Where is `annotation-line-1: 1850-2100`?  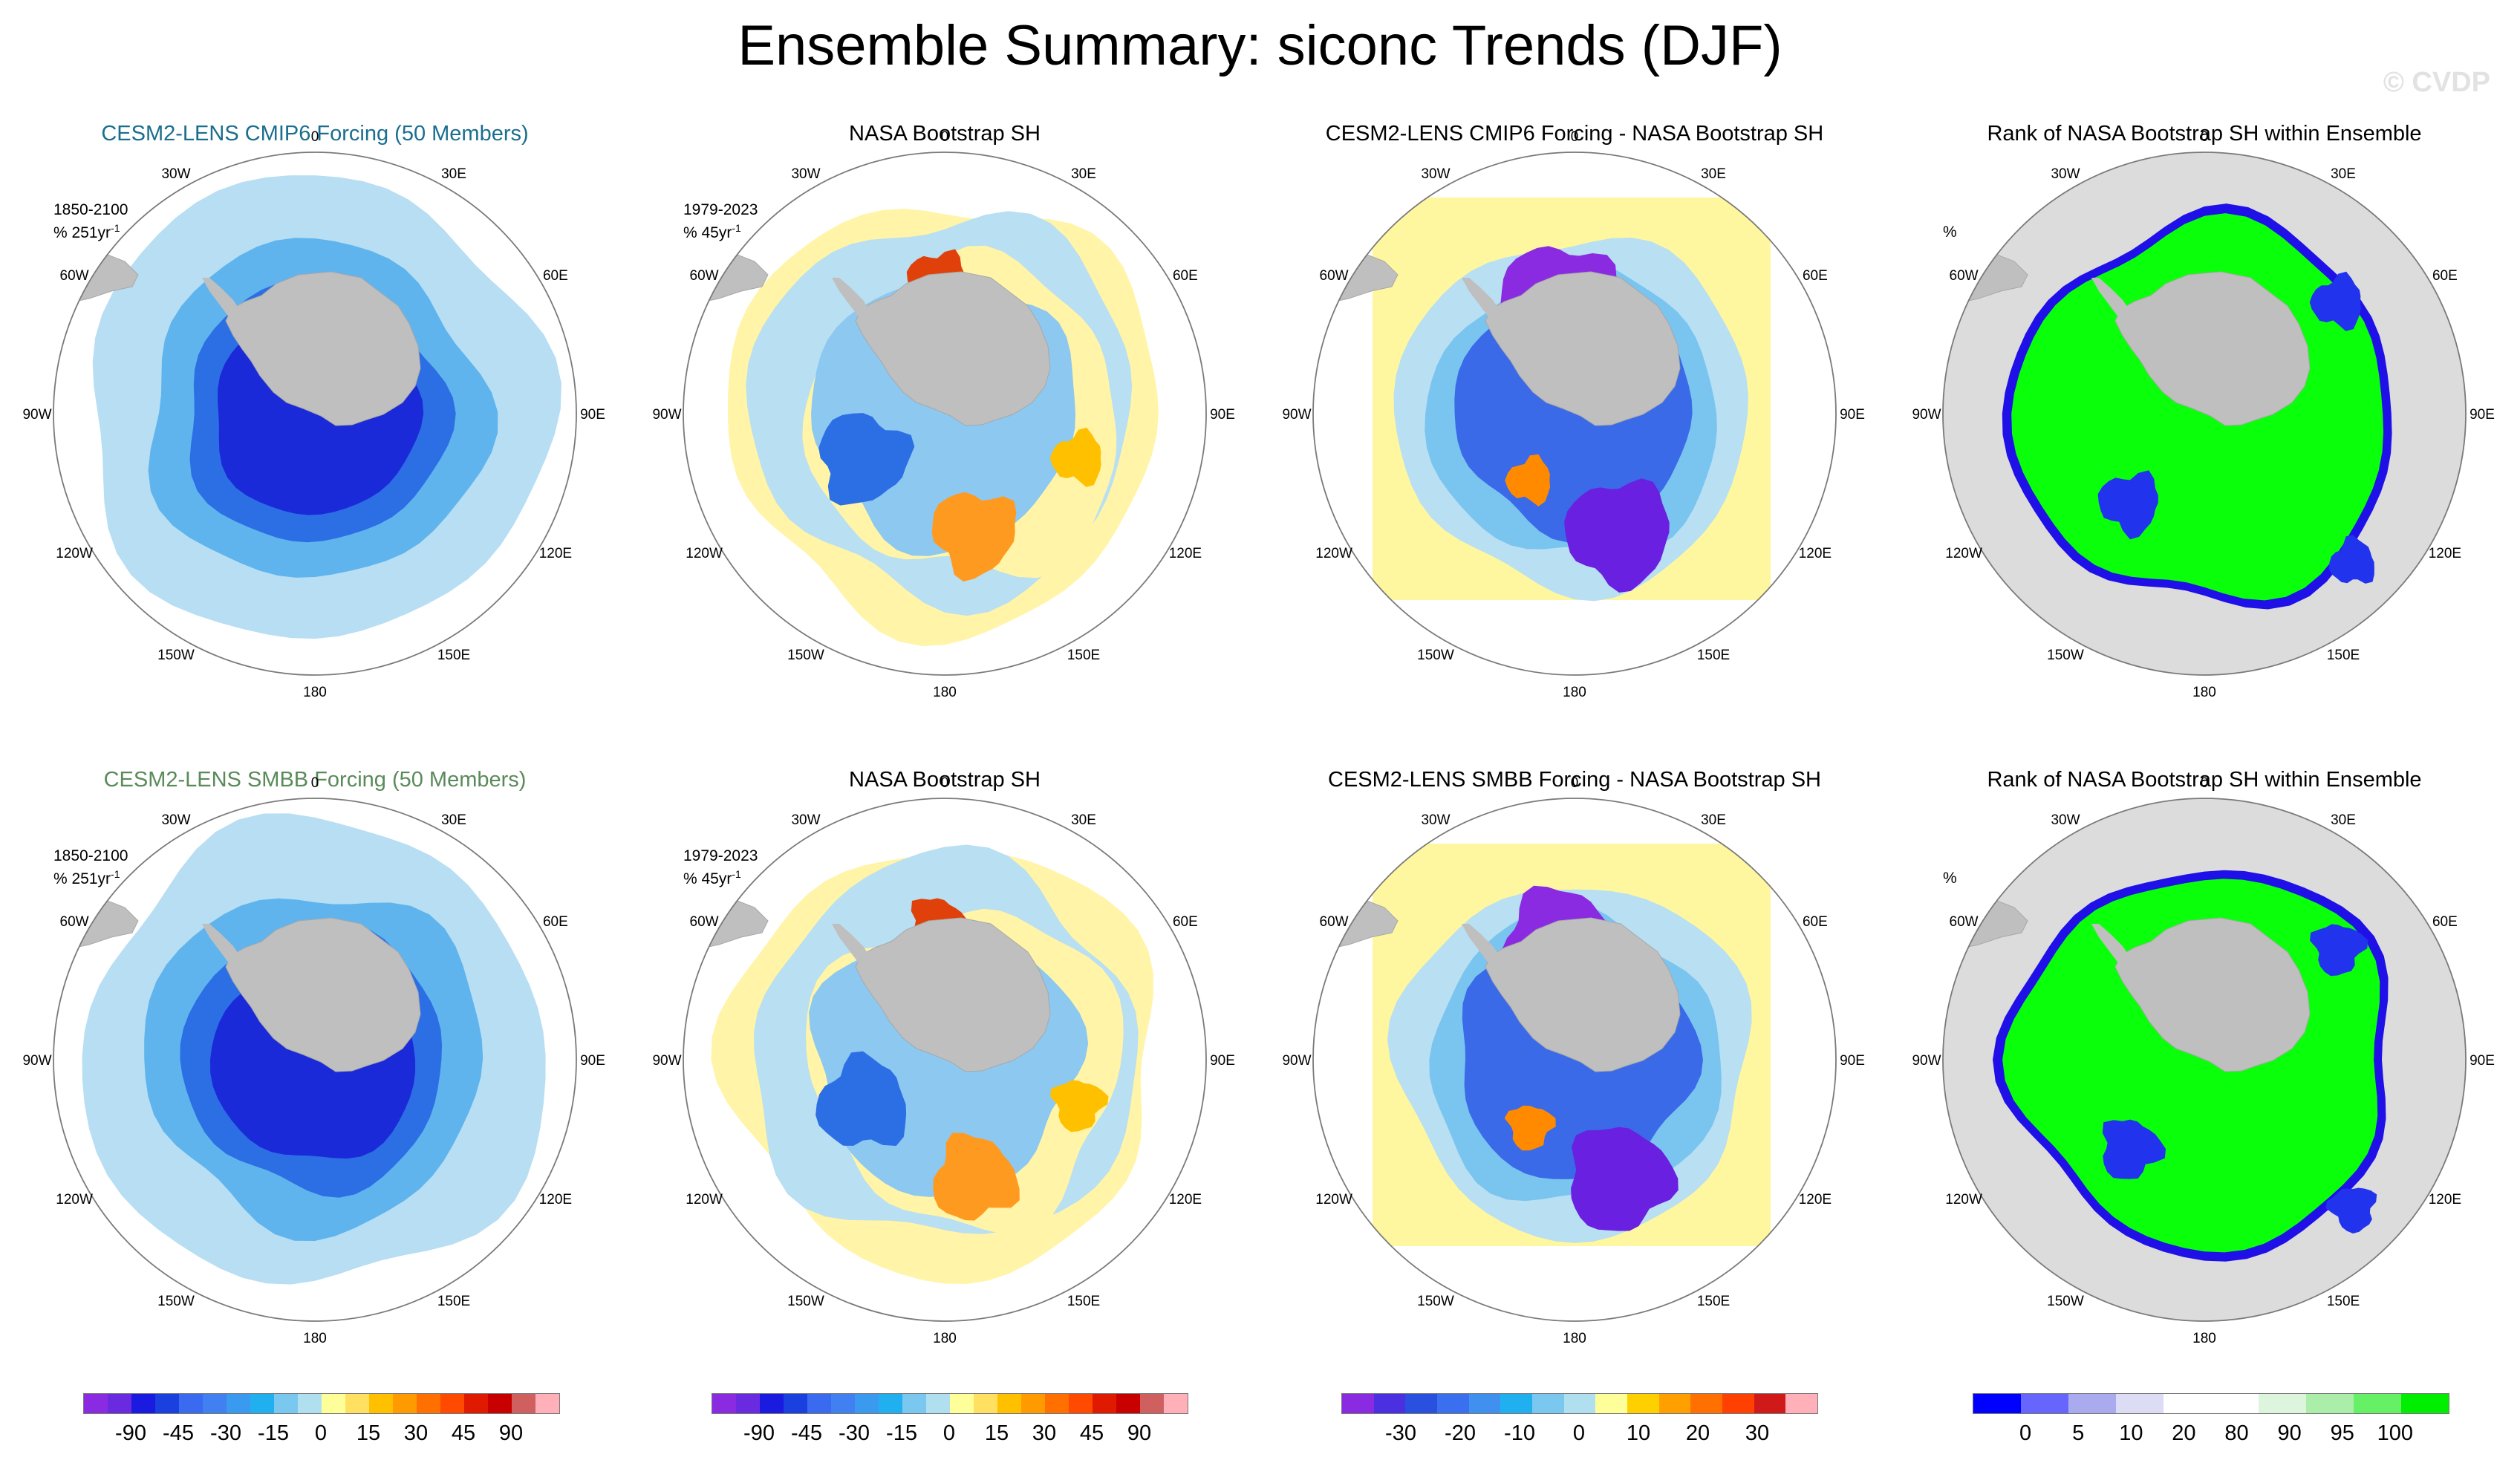 annotation-line-1: 1850-2100 is located at coordinates (91, 209).